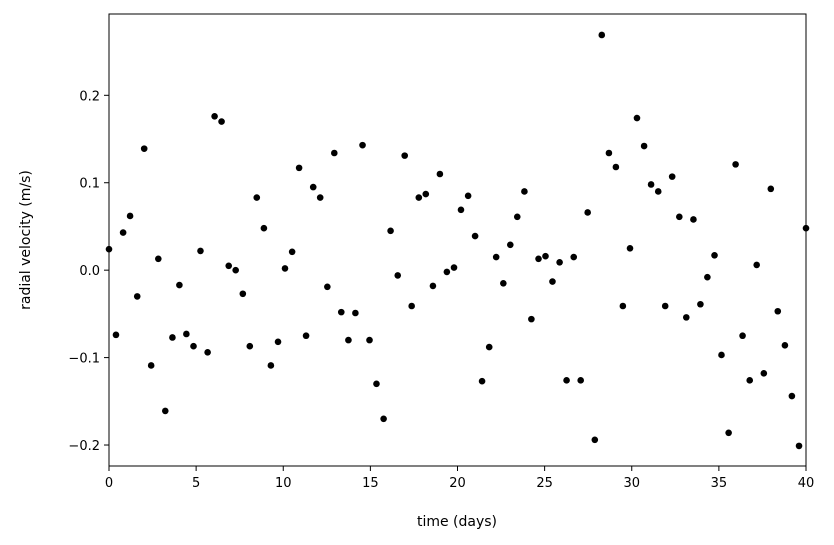 Image resolution: width=834 pixels, height=545 pixels. I want to click on x-tick-label: 30, so click(631, 483).